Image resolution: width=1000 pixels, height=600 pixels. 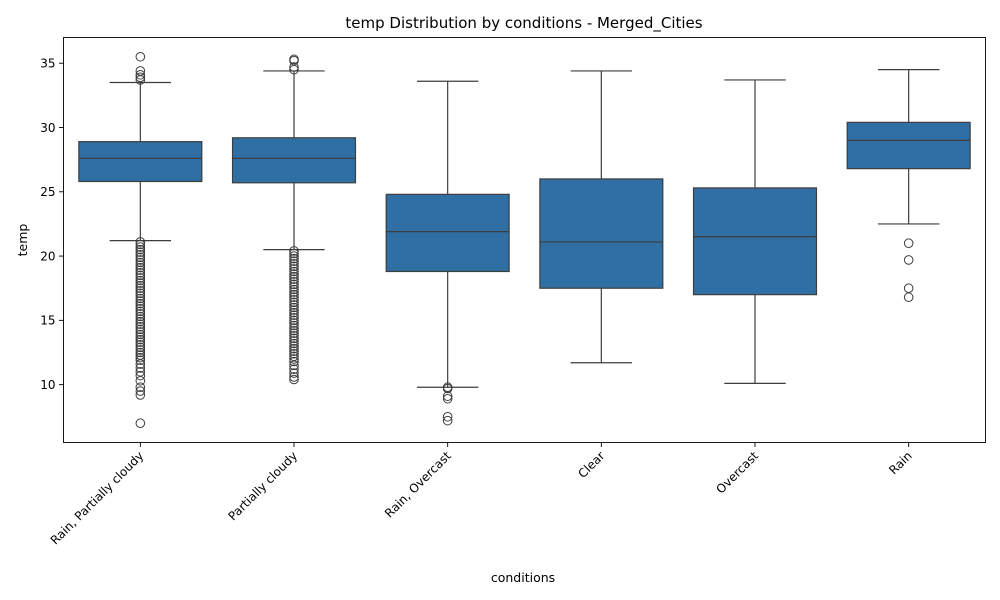 I want to click on x-axis-label: conditions, so click(x=523, y=577).